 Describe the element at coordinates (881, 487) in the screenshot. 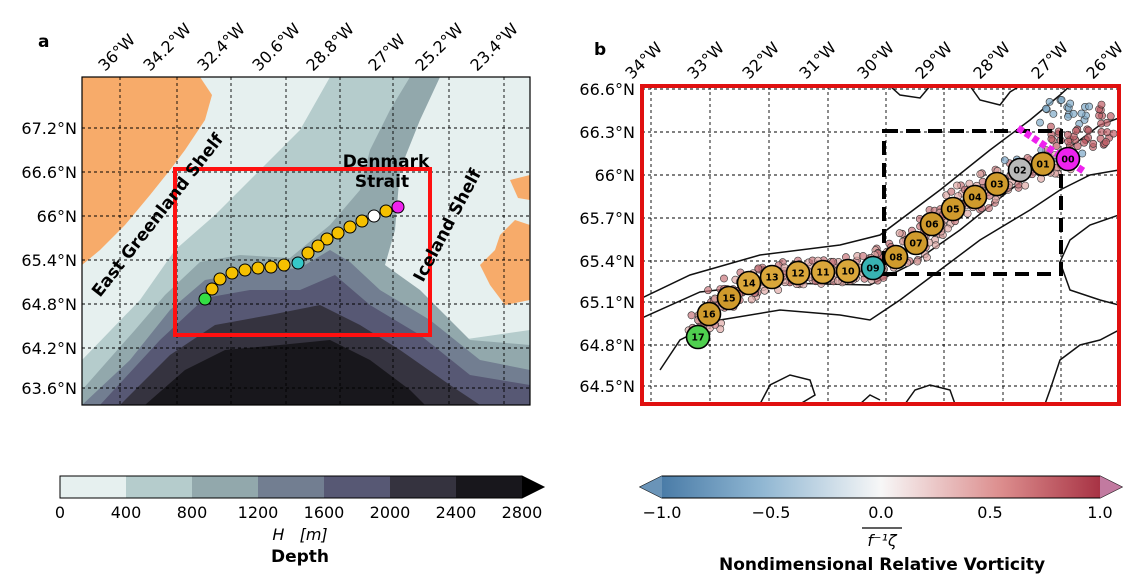

I see `vorticity-colorbar` at that location.